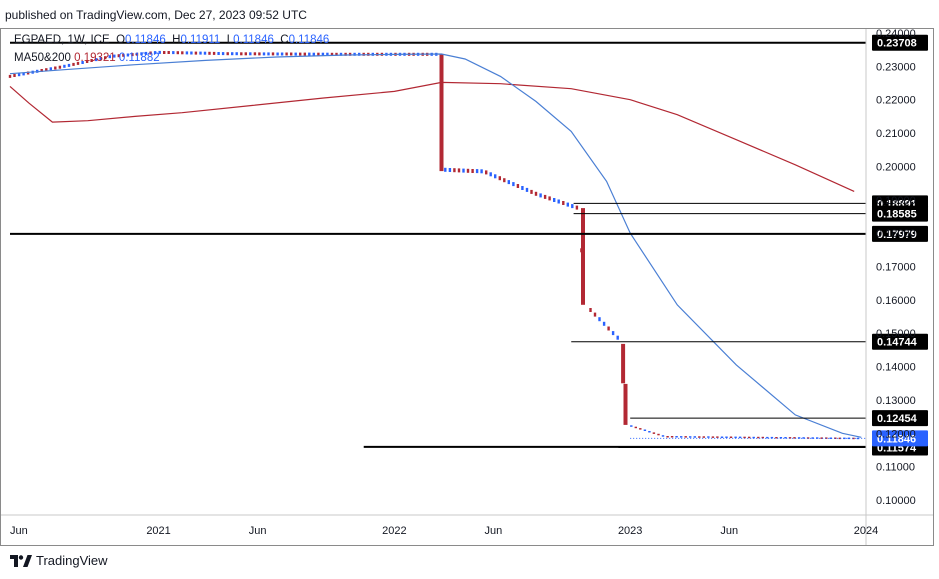  Describe the element at coordinates (897, 215) in the screenshot. I see `level-label: 0.18585` at that location.